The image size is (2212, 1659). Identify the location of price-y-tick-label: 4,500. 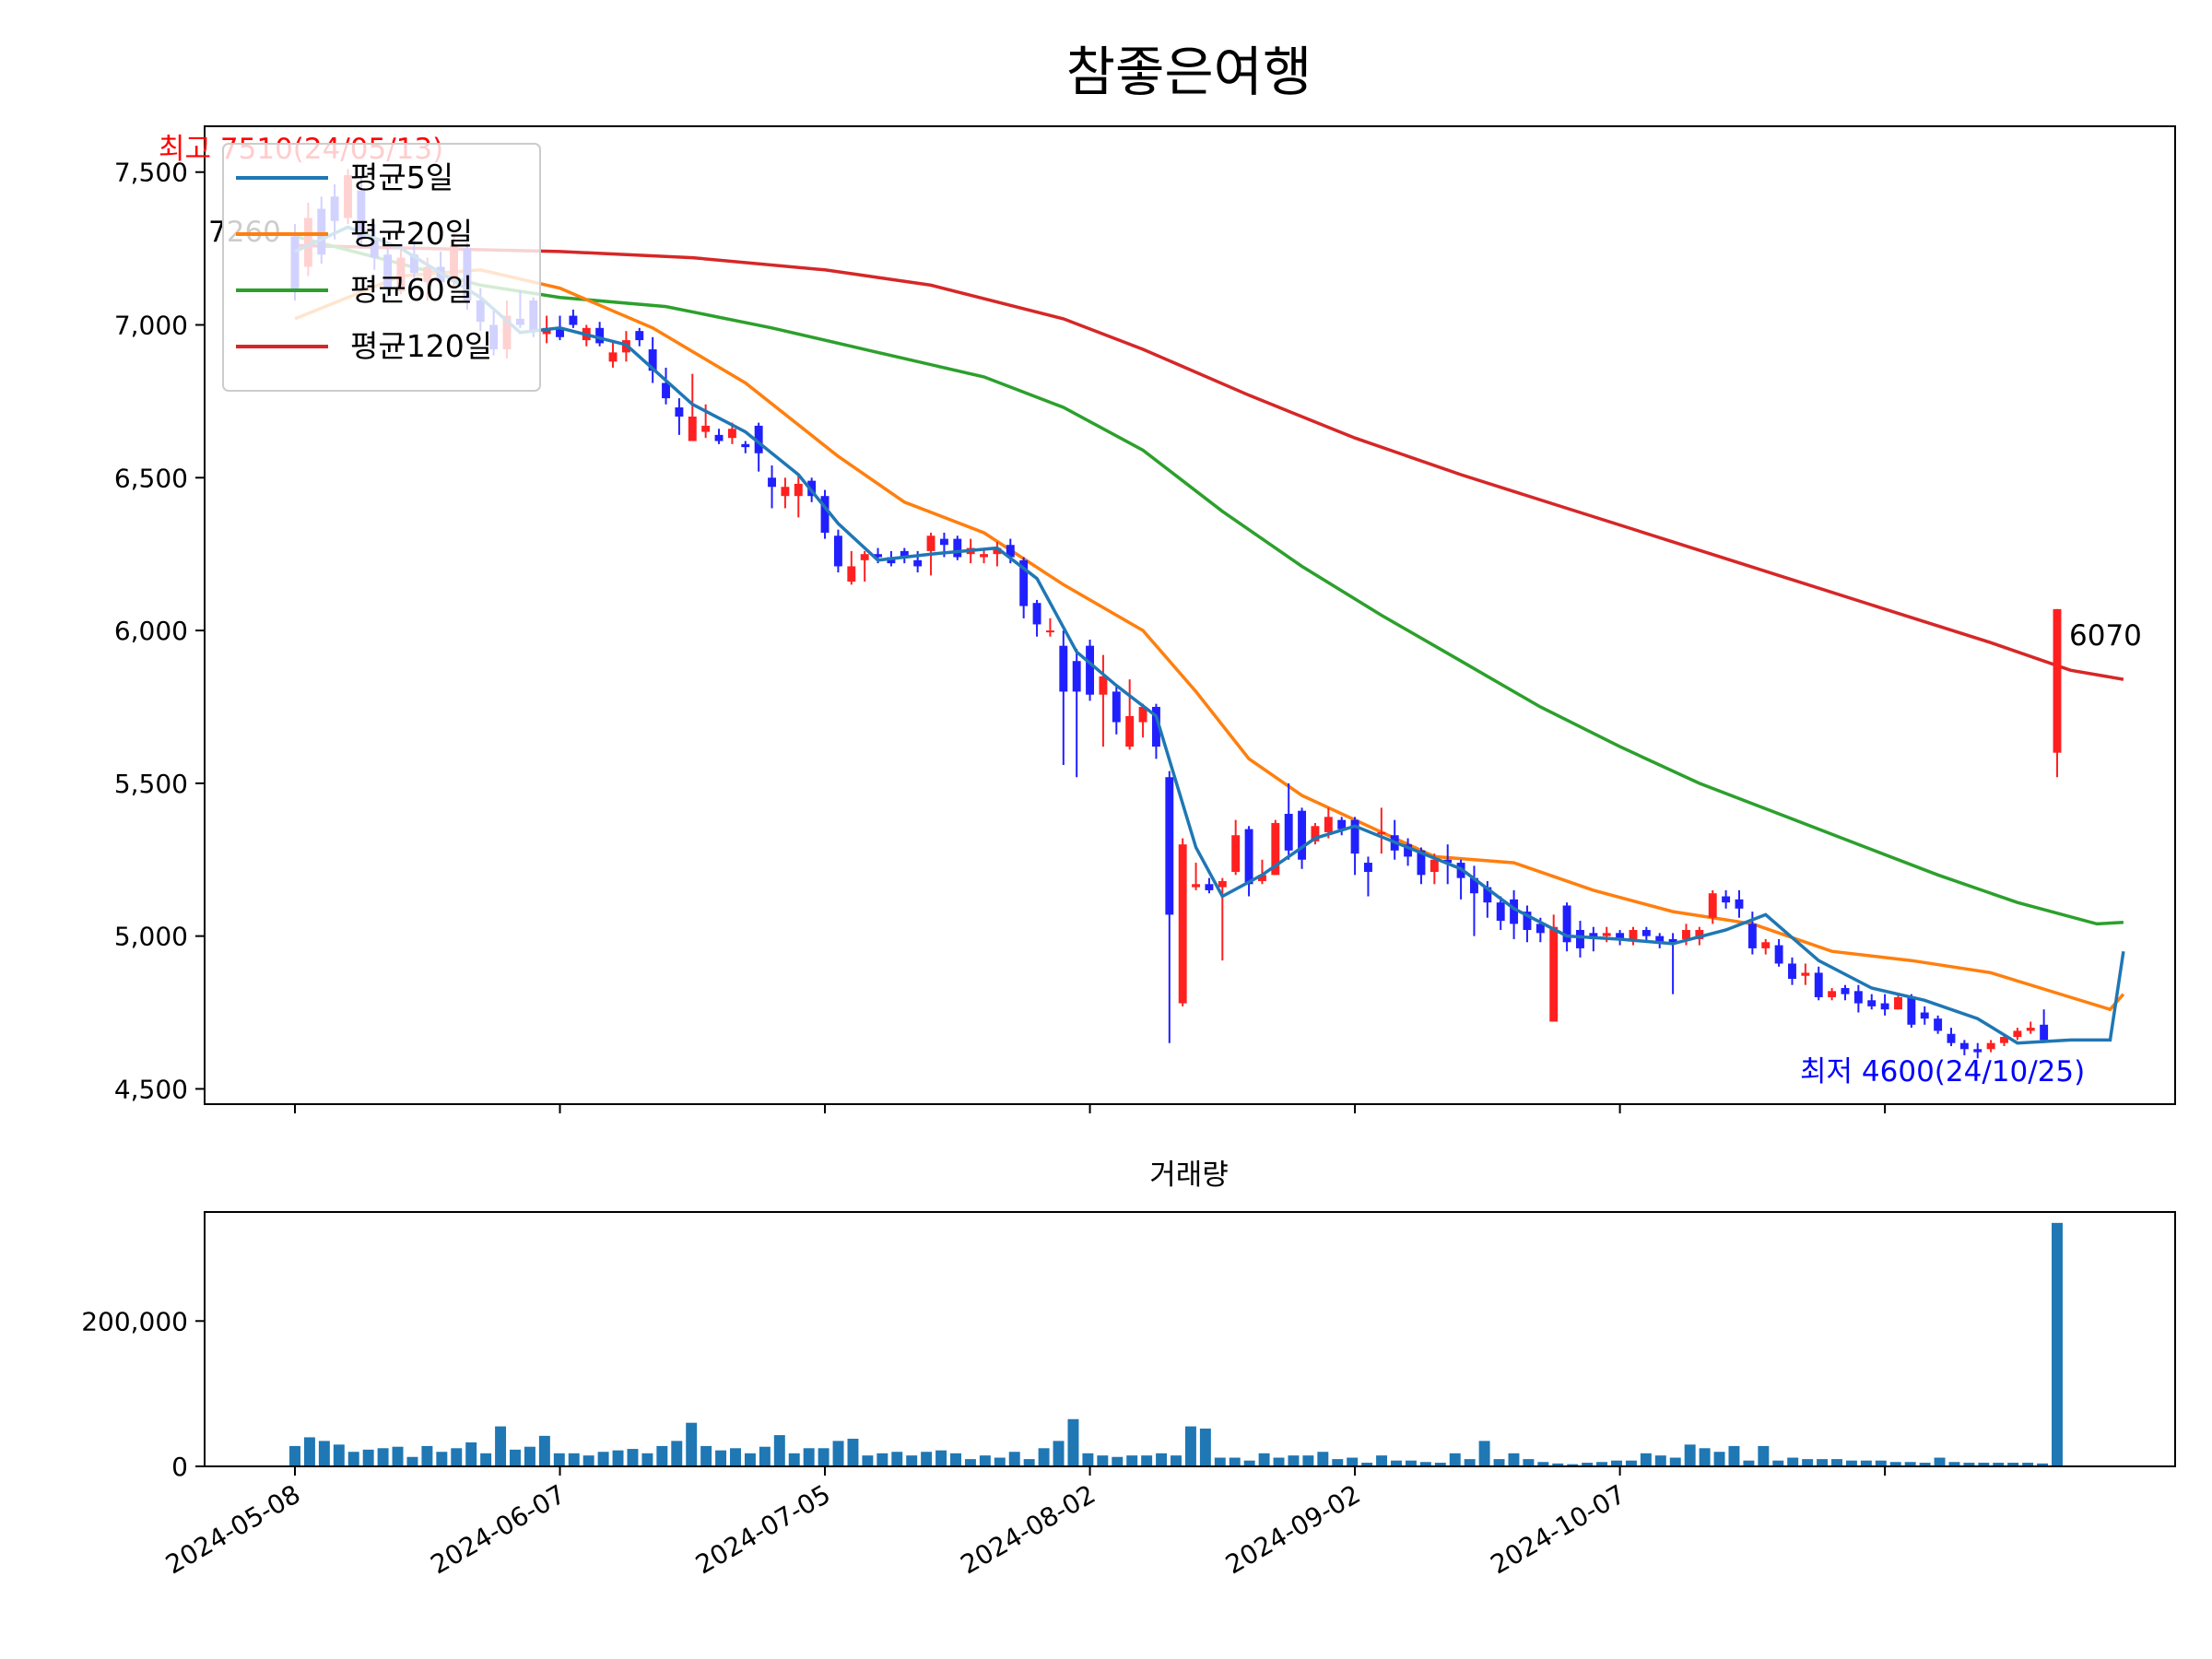
(151, 1089).